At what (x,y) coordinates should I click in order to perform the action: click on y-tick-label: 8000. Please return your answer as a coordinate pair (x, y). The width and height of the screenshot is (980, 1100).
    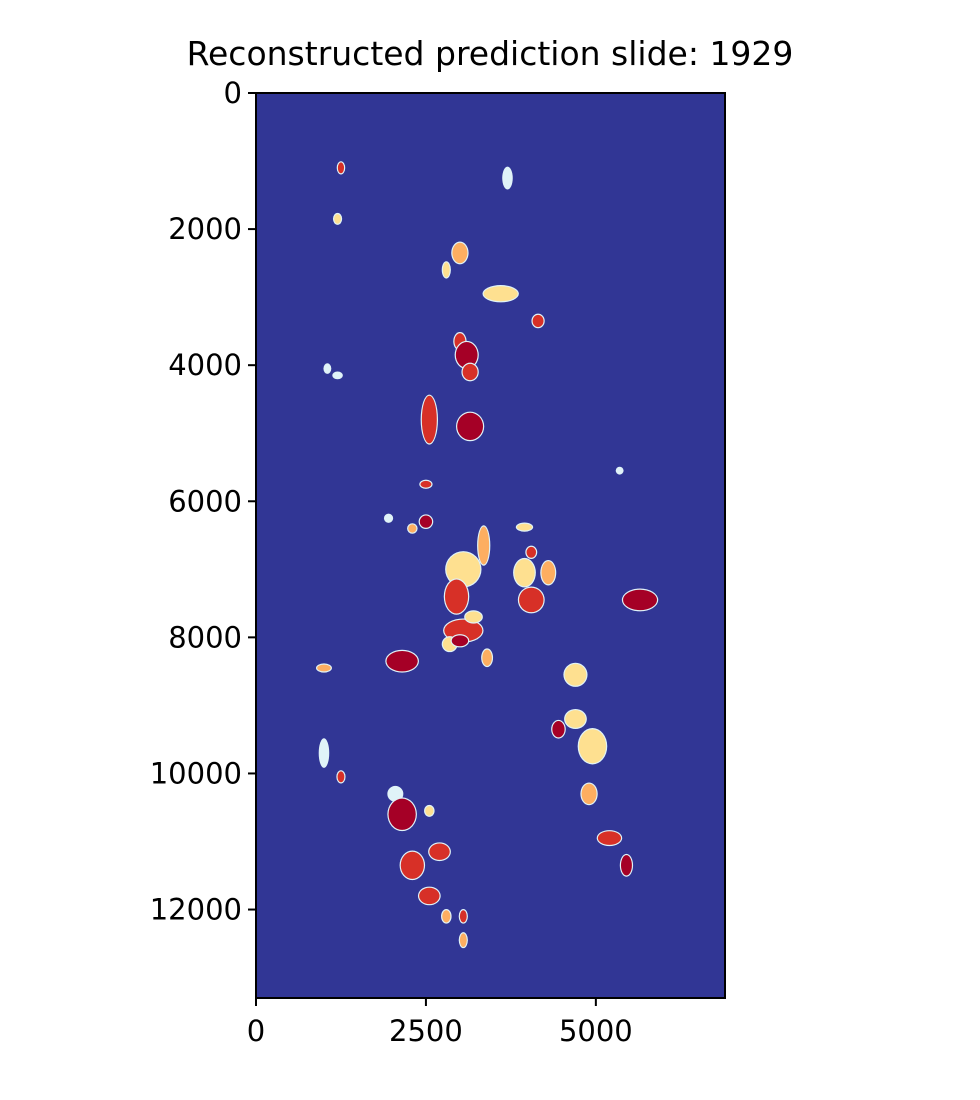
    Looking at the image, I should click on (205, 637).